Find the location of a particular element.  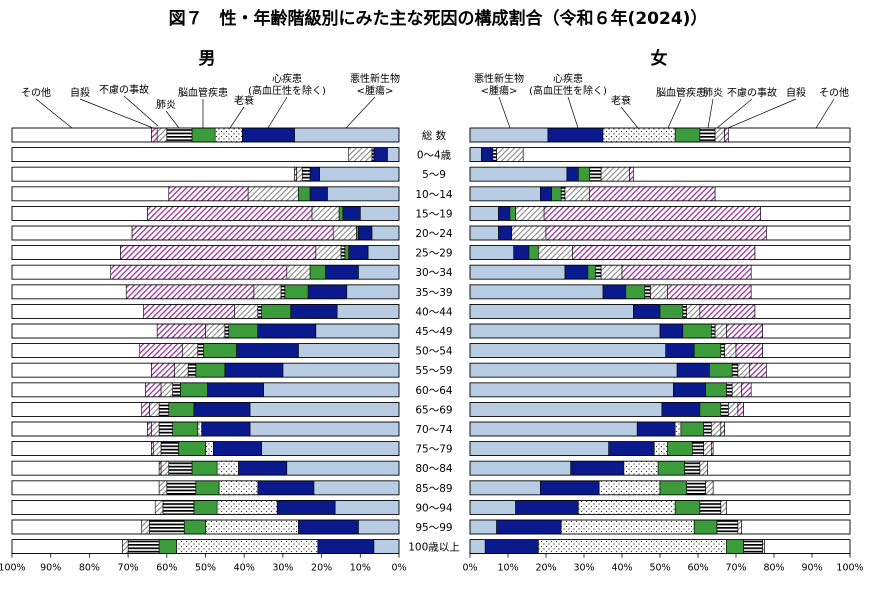

age-label: 80～84 is located at coordinates (434, 469).